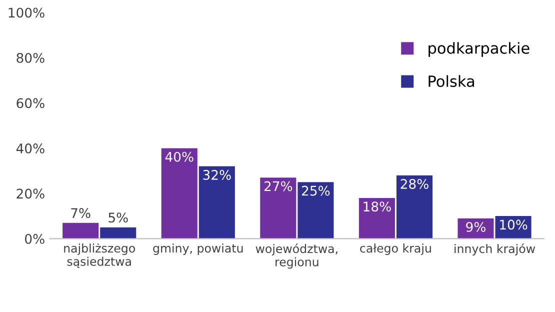 The image size is (555, 312). Describe the element at coordinates (118, 217) in the screenshot. I see `data-label: 5%` at that location.